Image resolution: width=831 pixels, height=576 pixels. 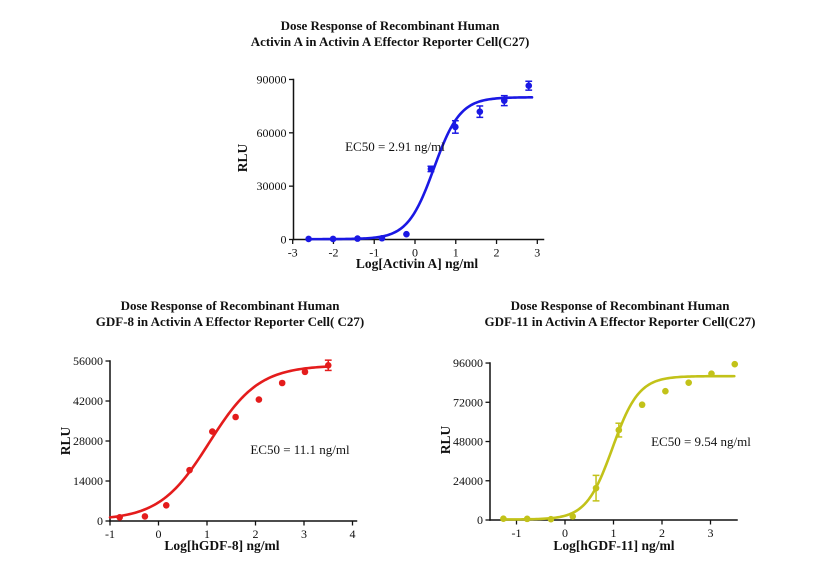 What do you see at coordinates (395, 146) in the screenshot?
I see `ec50-annotation: EC50 = 2.91 ng/ml` at bounding box center [395, 146].